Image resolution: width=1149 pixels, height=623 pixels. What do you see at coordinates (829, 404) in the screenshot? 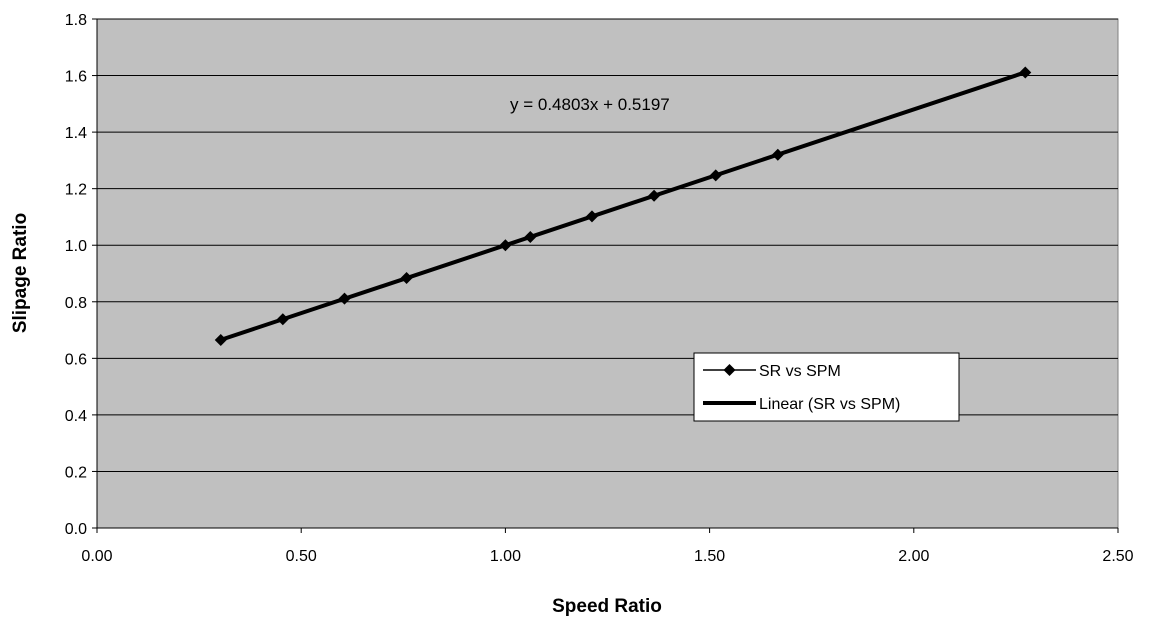
I see `legend-trendline-label: Linear (SR vs SPM)` at bounding box center [829, 404].